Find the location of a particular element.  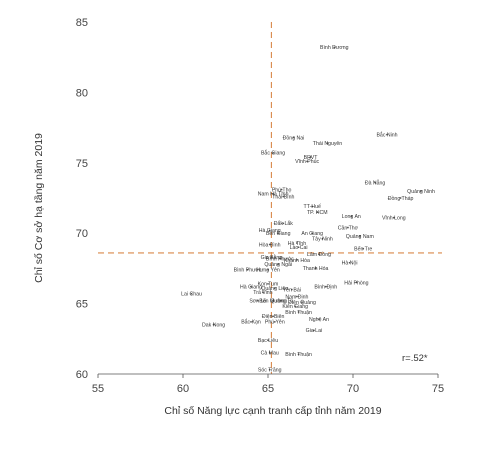

data-point-label: Bến Tre is located at coordinates (363, 249).